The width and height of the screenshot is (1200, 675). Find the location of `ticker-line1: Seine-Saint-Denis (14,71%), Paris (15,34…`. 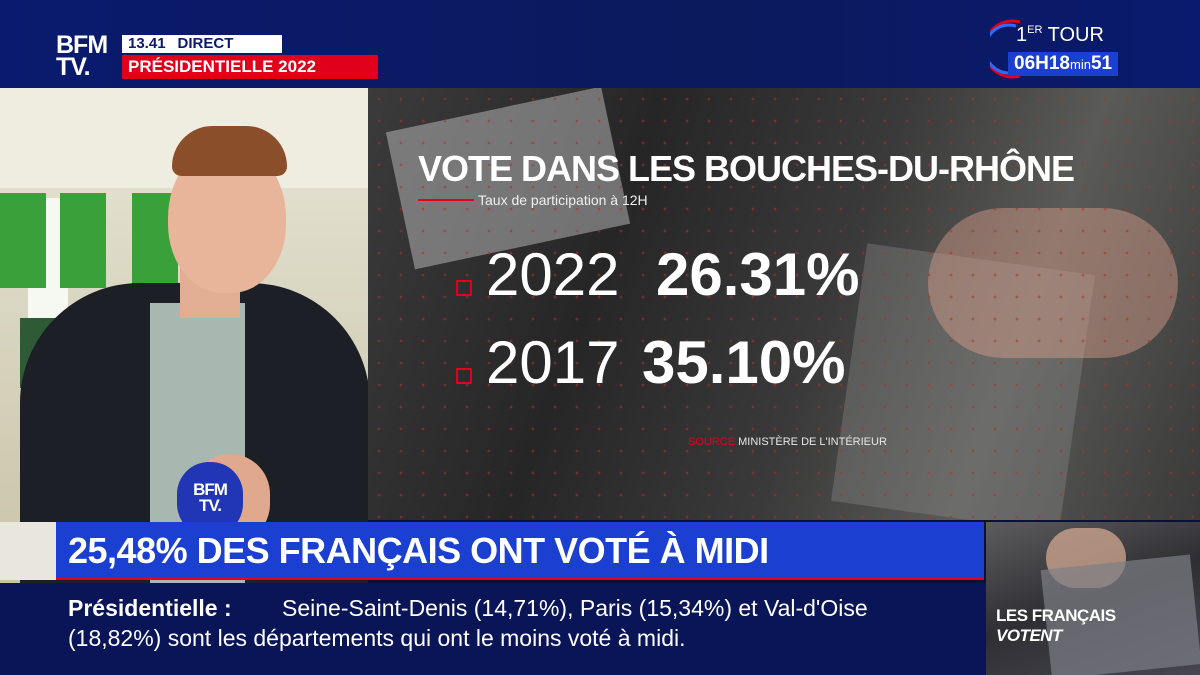

ticker-line1: Seine-Saint-Denis (14,71%), Paris (15,34… is located at coordinates (575, 608).